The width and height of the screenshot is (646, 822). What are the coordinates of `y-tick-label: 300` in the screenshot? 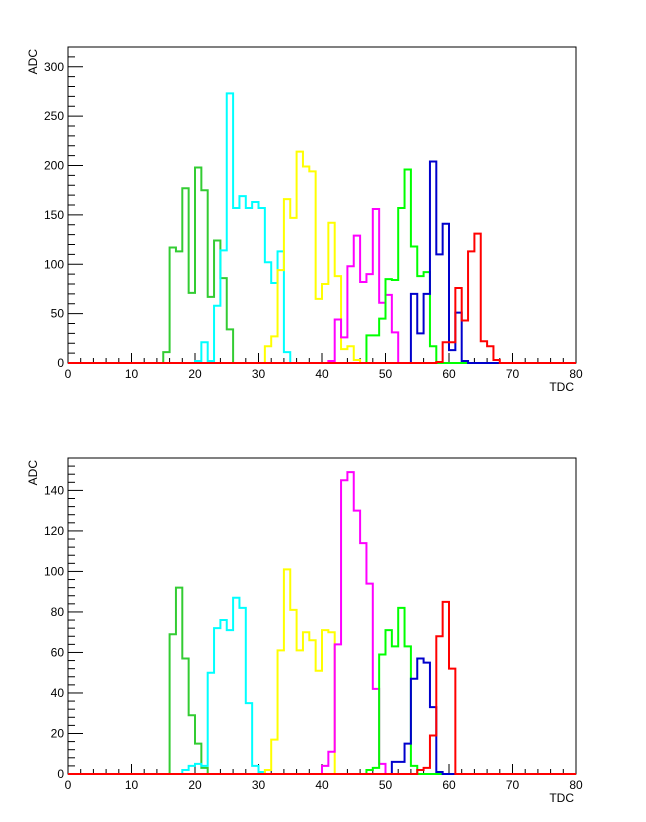 It's located at (54, 67).